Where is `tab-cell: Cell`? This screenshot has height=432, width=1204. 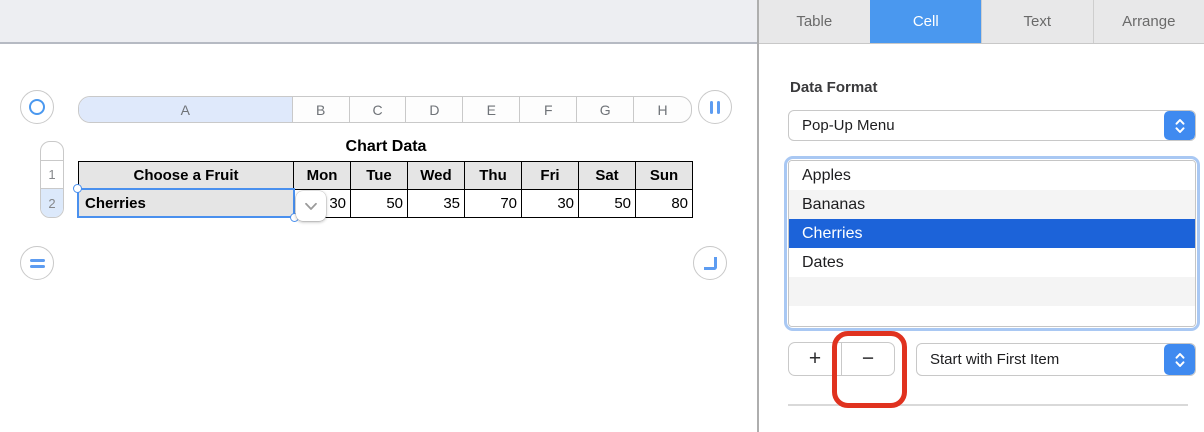 tab-cell: Cell is located at coordinates (925, 21).